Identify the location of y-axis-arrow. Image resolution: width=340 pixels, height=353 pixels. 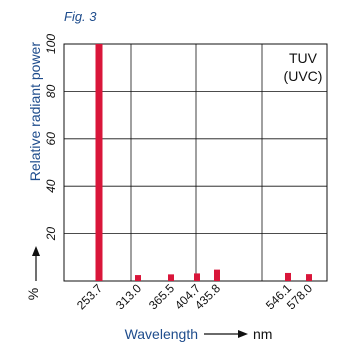
(36, 263).